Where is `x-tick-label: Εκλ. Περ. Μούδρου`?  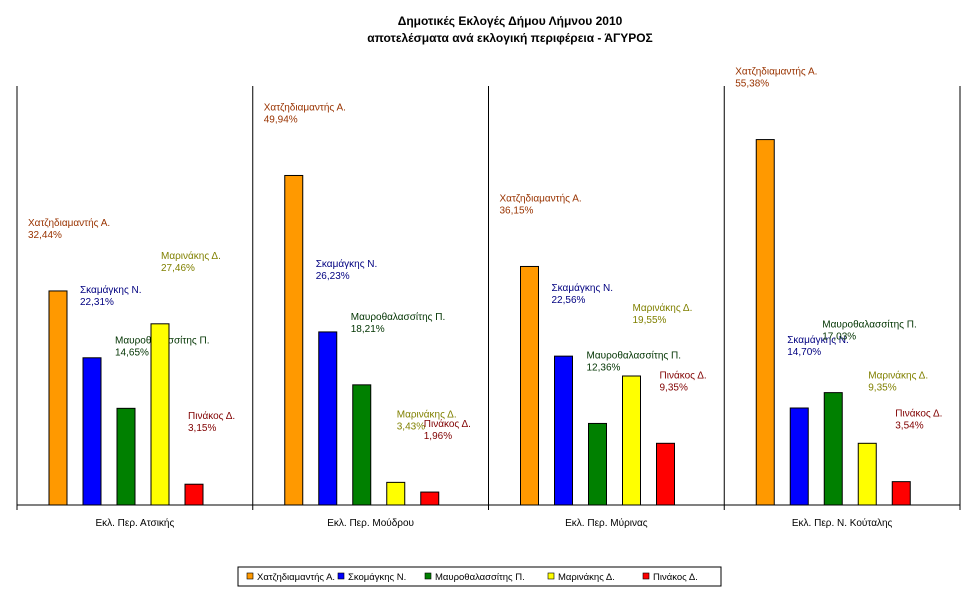 x-tick-label: Εκλ. Περ. Μούδρου is located at coordinates (370, 523).